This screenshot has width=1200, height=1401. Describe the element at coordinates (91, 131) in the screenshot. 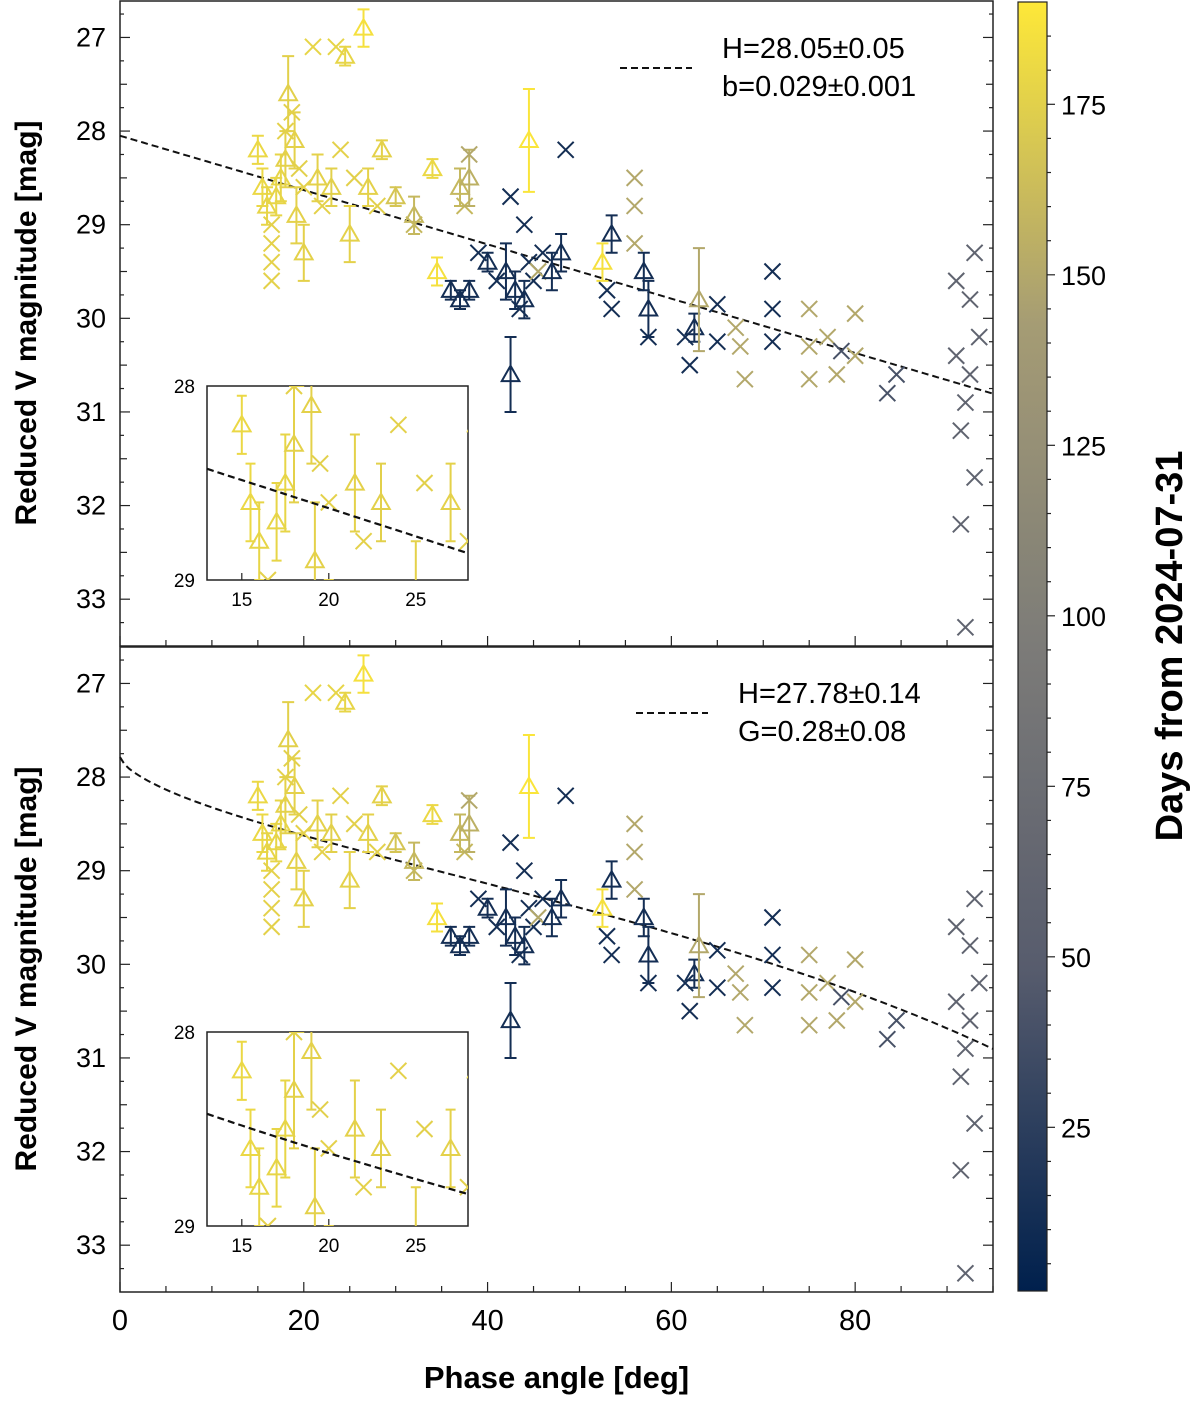

I see `y-tick-label: 28` at that location.